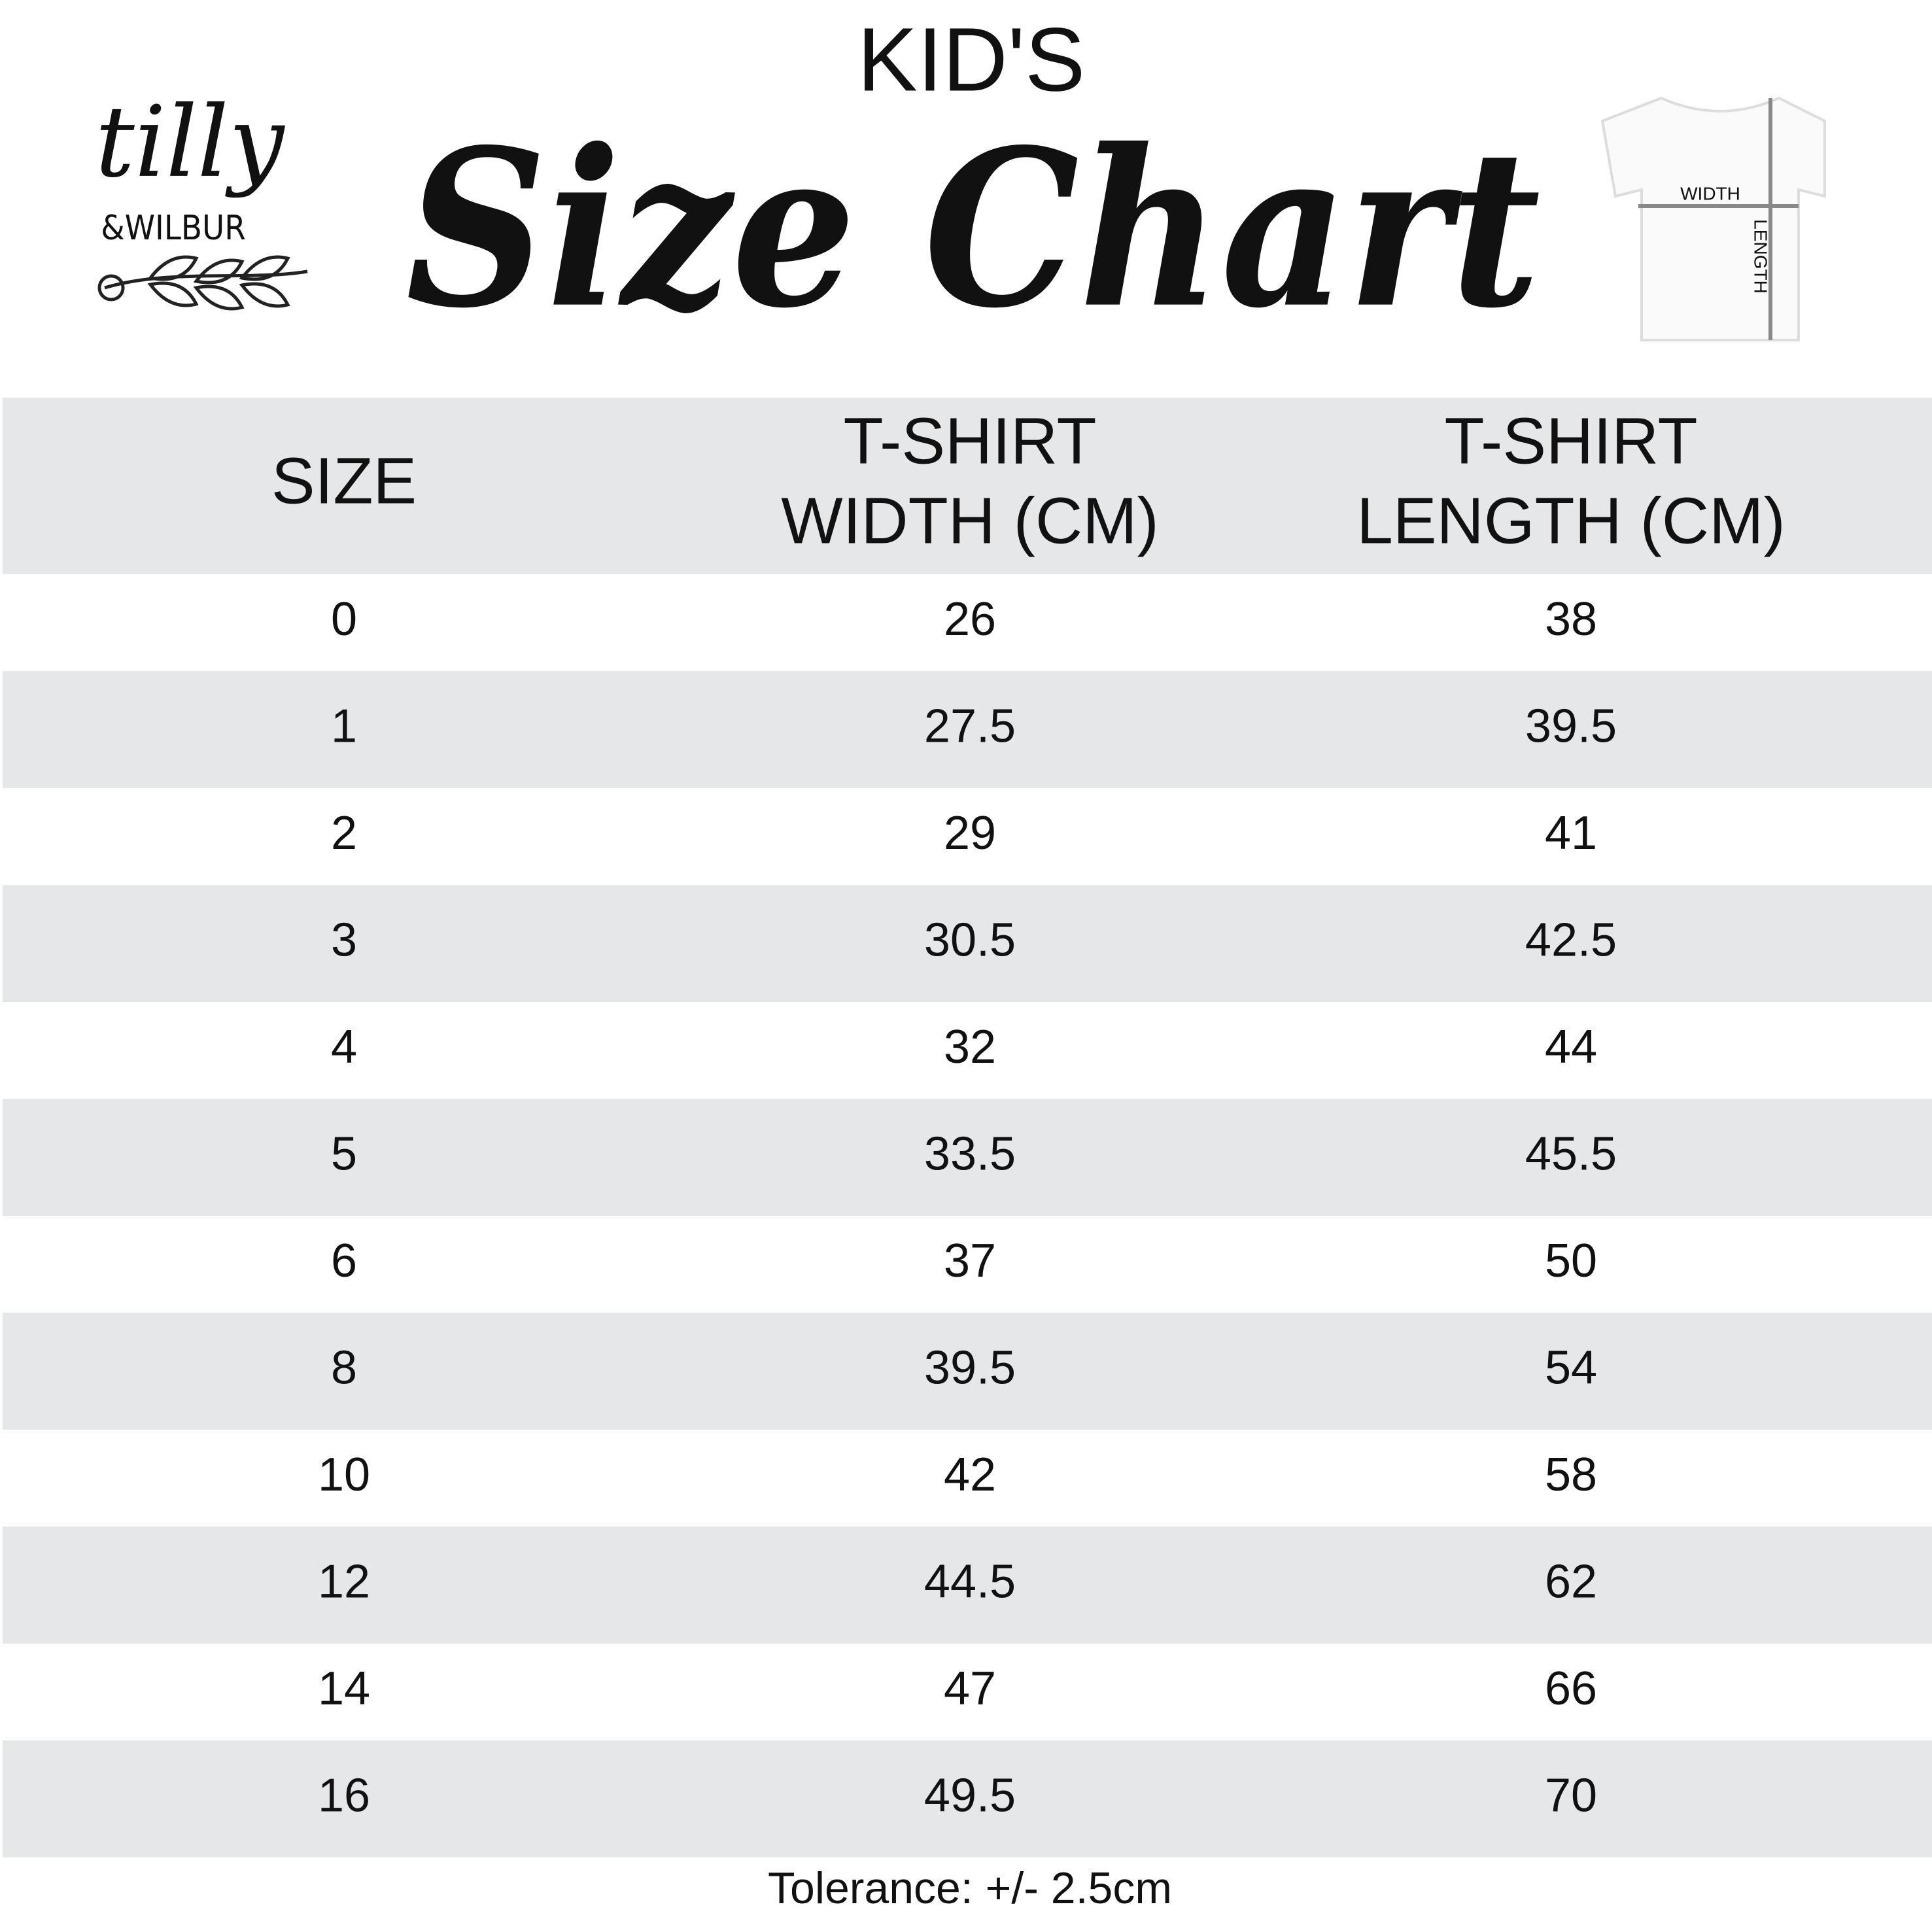 This screenshot has width=1932, height=1932. I want to click on table-cell: 50, so click(1571, 1261).